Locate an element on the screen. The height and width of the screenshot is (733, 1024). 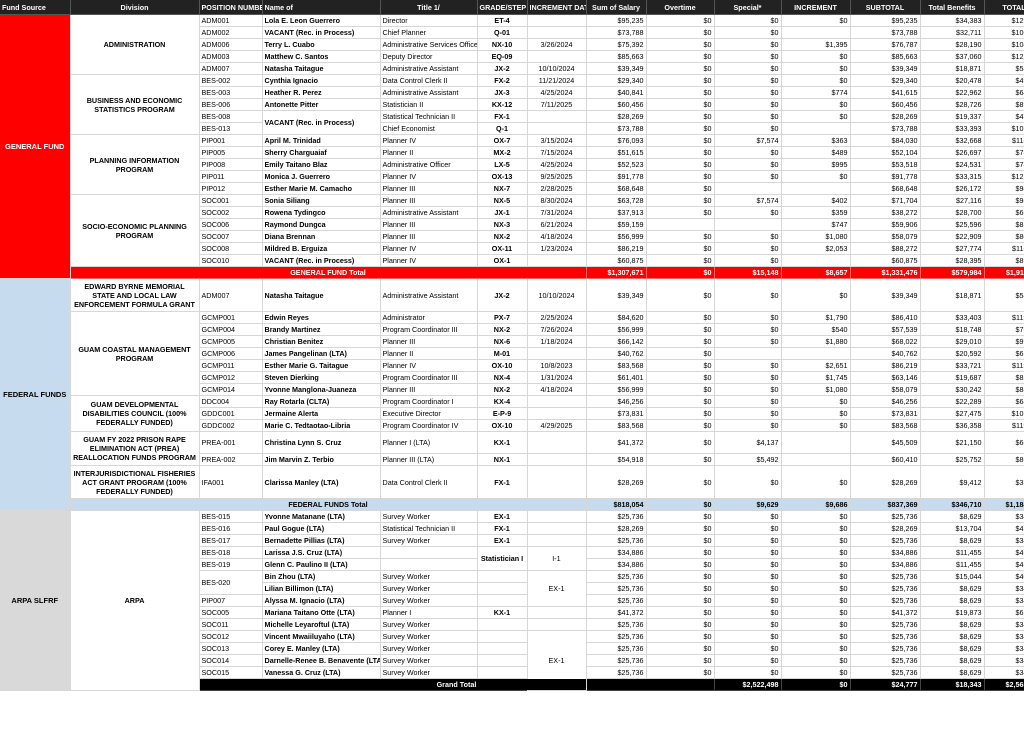
cell-increment-date: 2/28/2025 is located at coordinates (557, 188).